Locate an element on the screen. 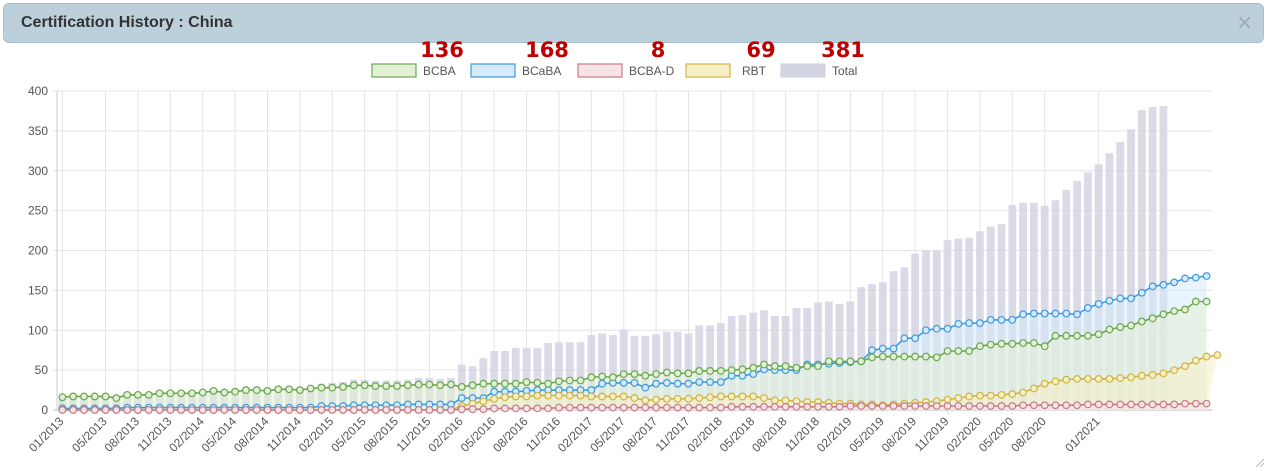 Image resolution: width=1268 pixels, height=471 pixels. x-tick-label: 08/2016 is located at coordinates (510, 434).